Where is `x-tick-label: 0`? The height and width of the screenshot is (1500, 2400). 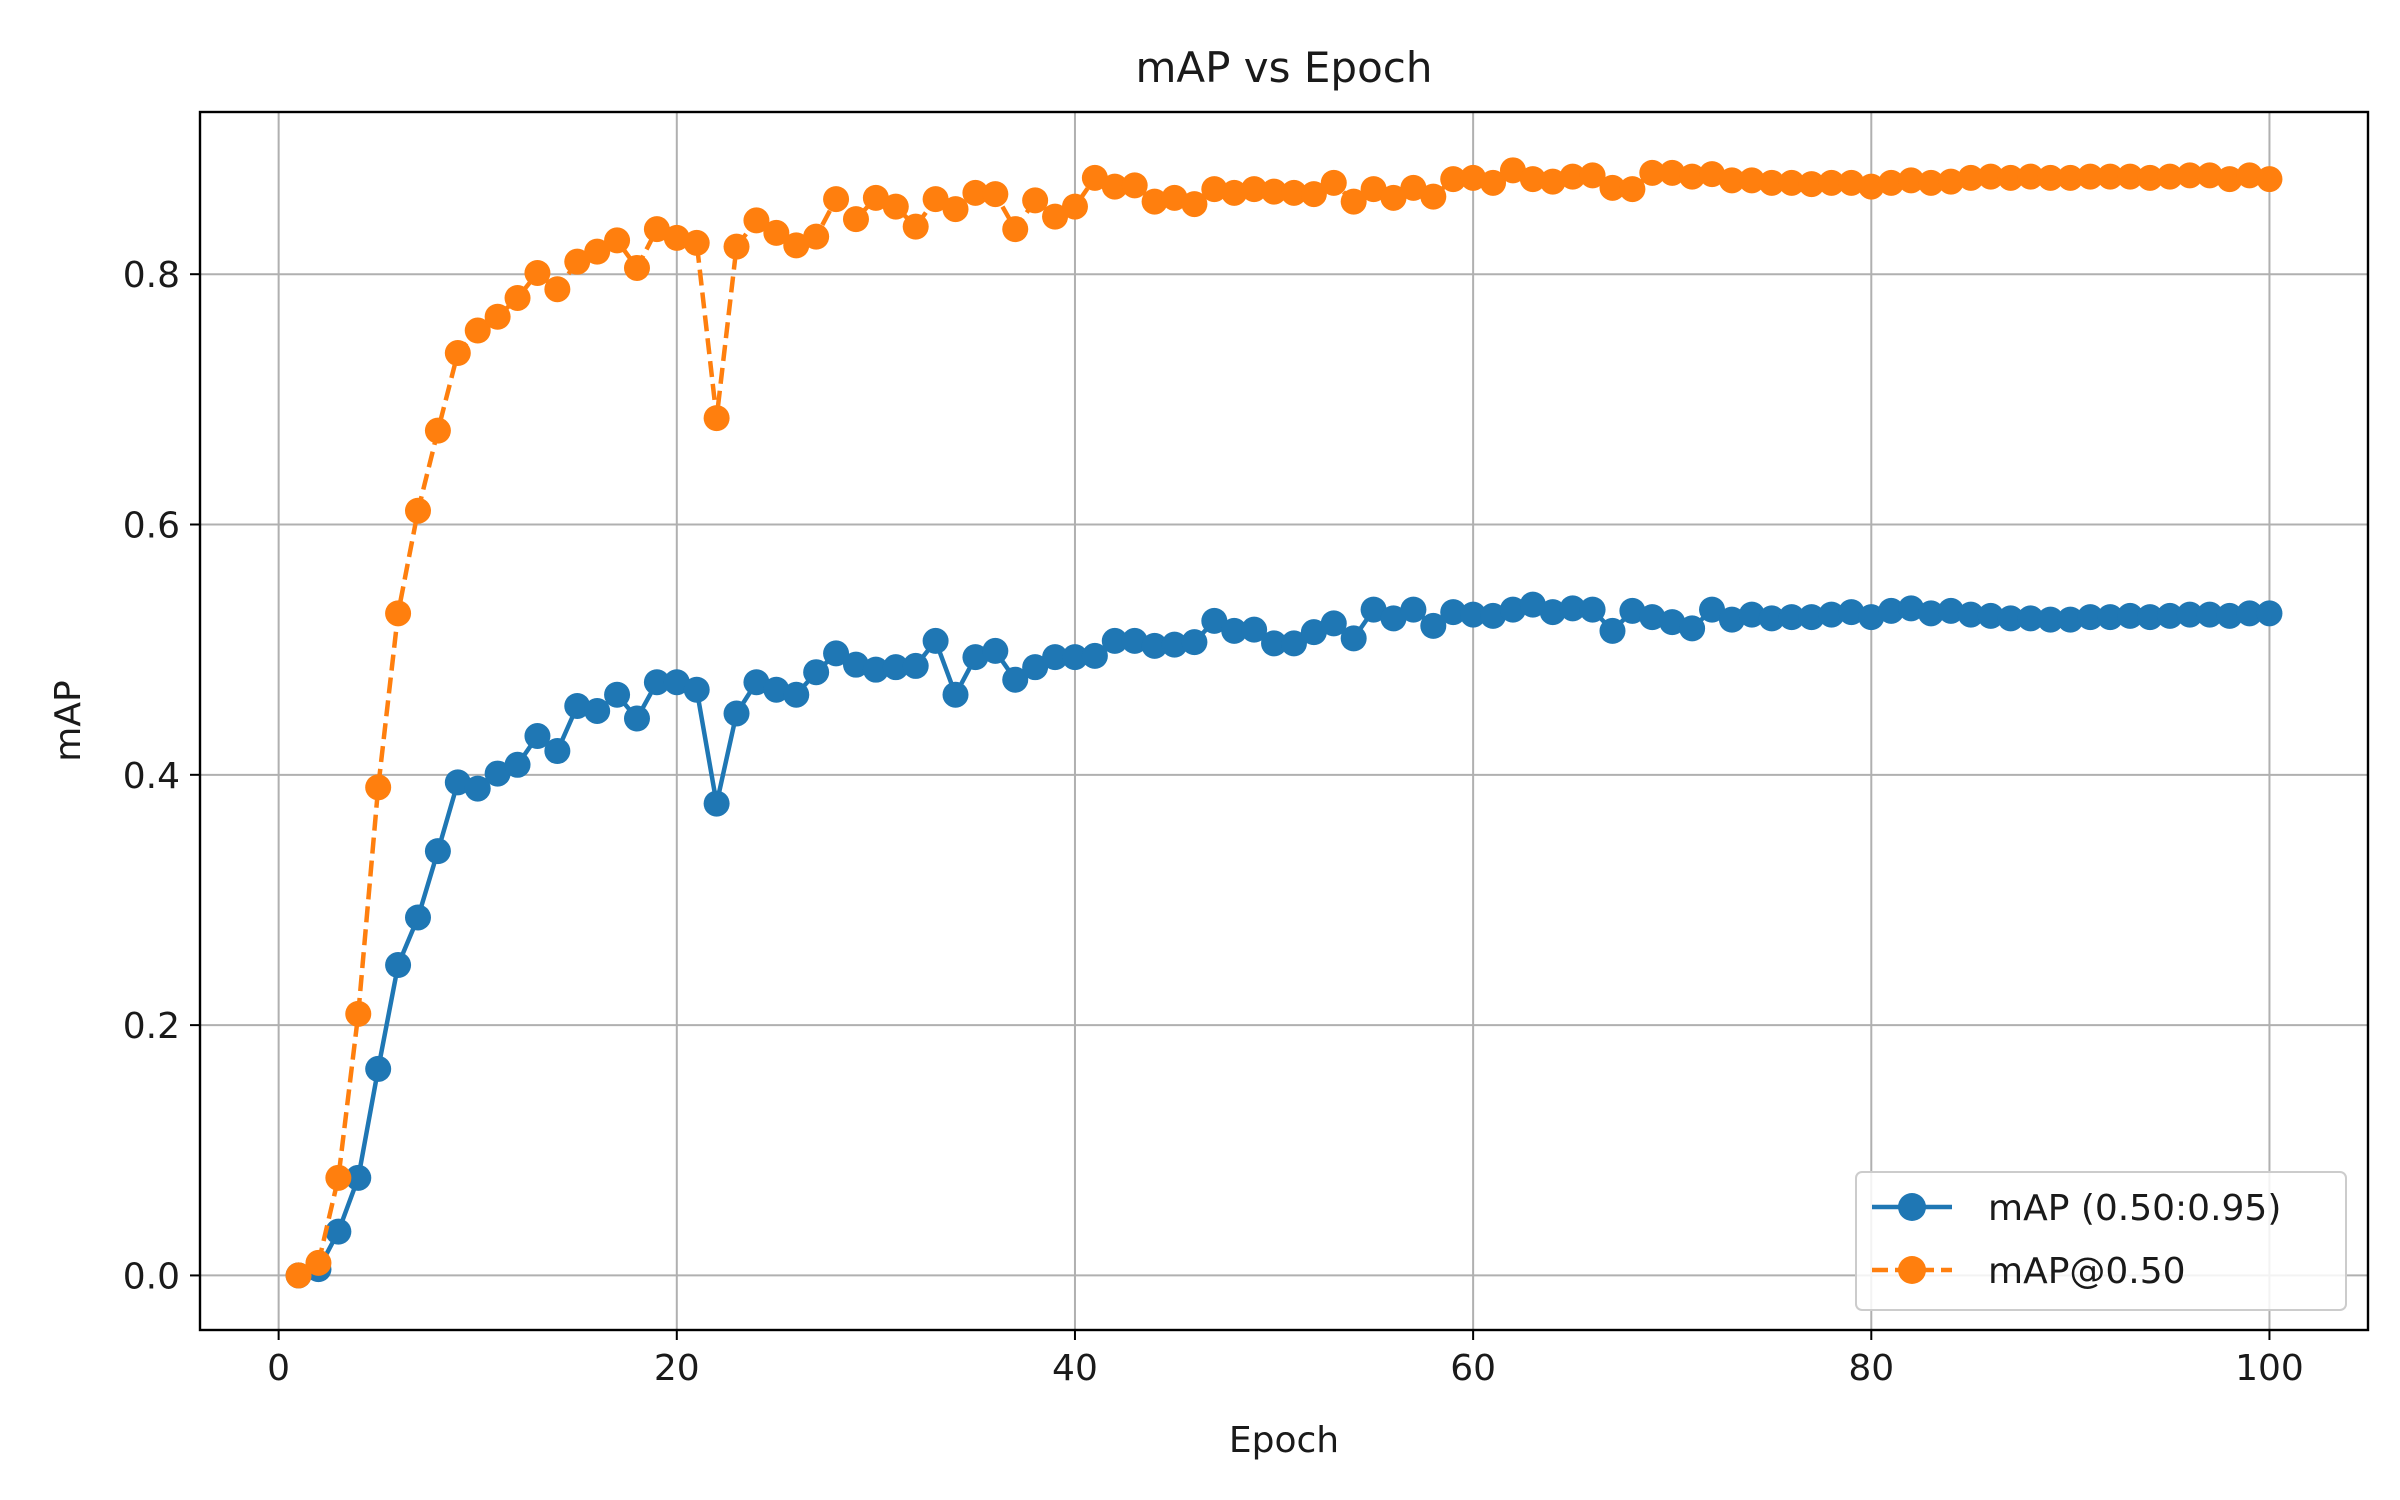 x-tick-label: 0 is located at coordinates (278, 1368).